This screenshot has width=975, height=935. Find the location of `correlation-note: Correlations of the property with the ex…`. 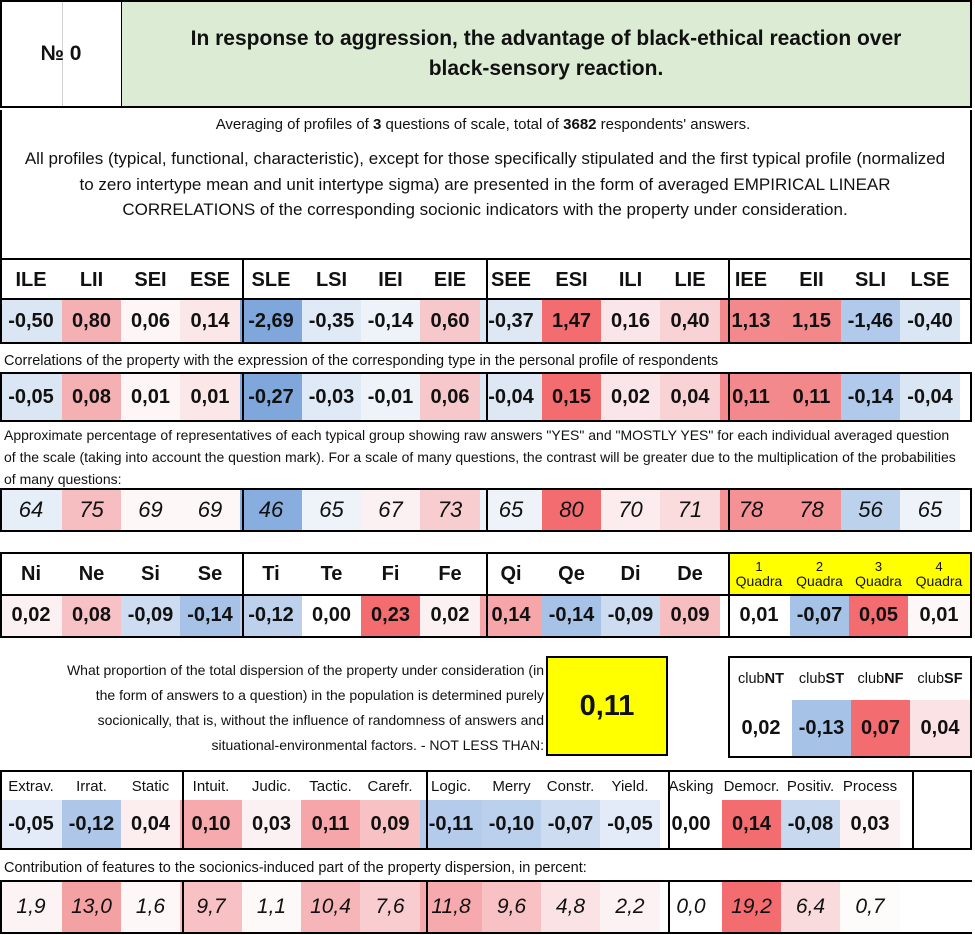

correlation-note: Correlations of the property with the ex… is located at coordinates (361, 361).